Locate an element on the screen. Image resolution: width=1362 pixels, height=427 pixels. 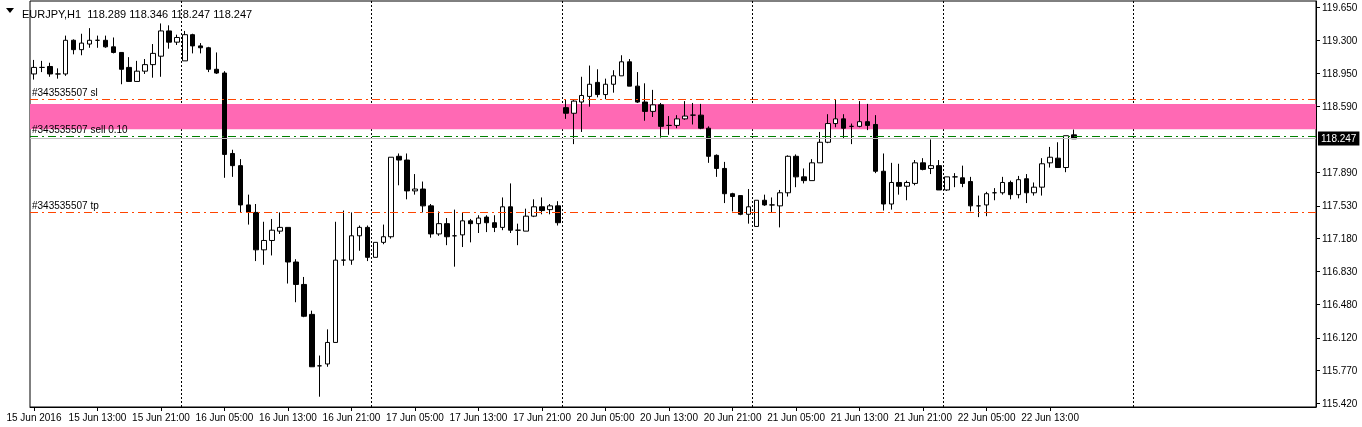
y-tick-label: 115.770 is located at coordinates (1340, 371).